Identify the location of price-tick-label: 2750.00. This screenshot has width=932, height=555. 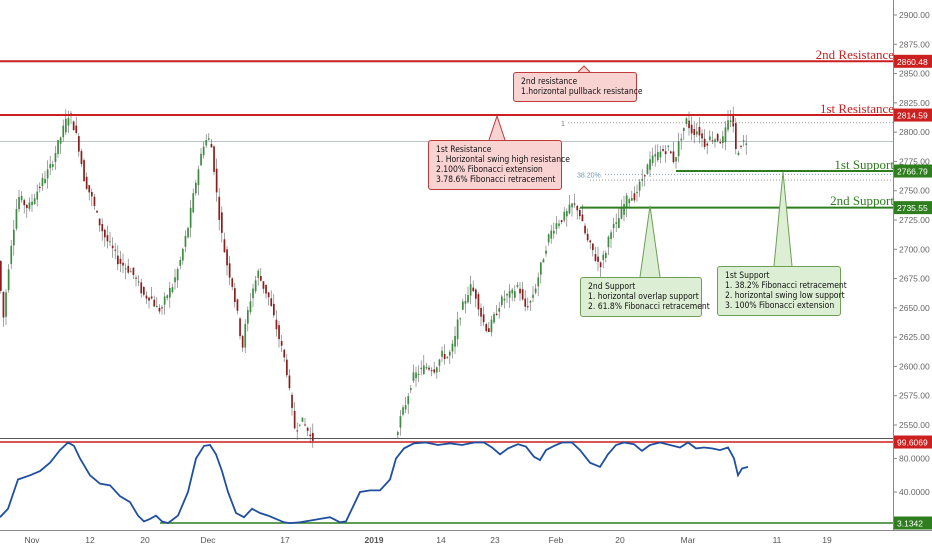
(914, 191).